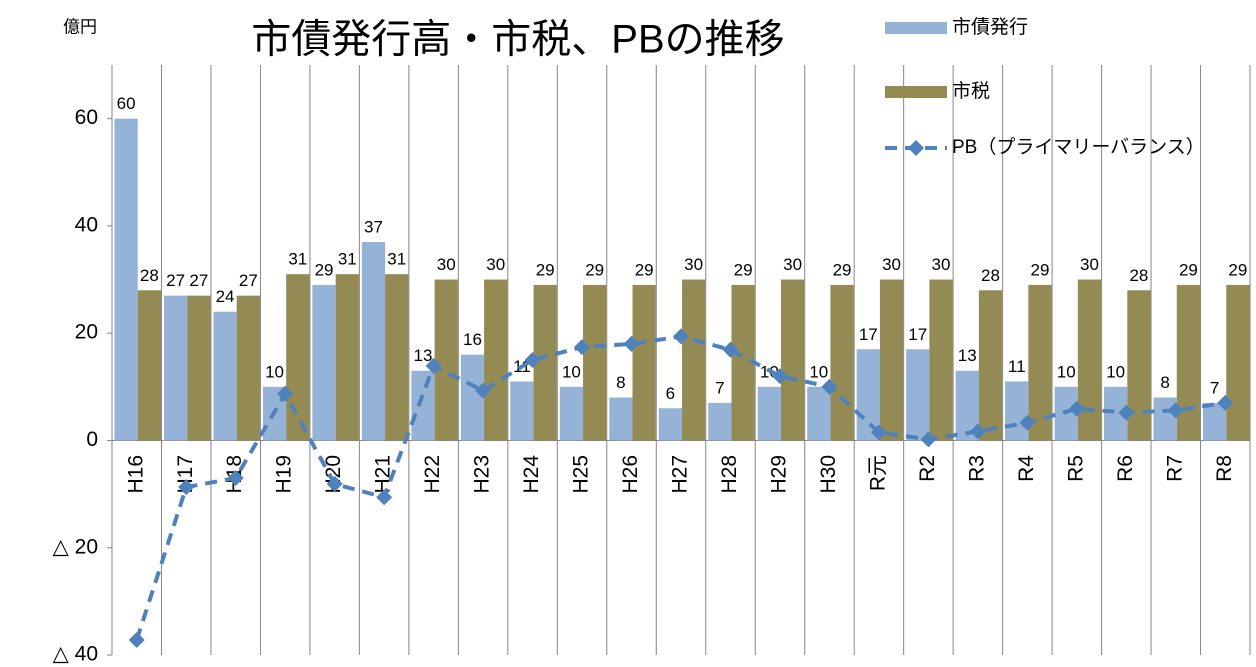 The height and width of the screenshot is (667, 1256). I want to click on x-tick-label: H27, so click(680, 474).